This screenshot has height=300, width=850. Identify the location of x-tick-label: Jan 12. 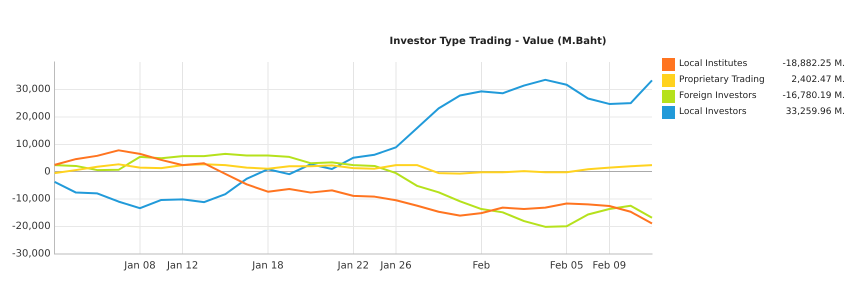
(182, 266).